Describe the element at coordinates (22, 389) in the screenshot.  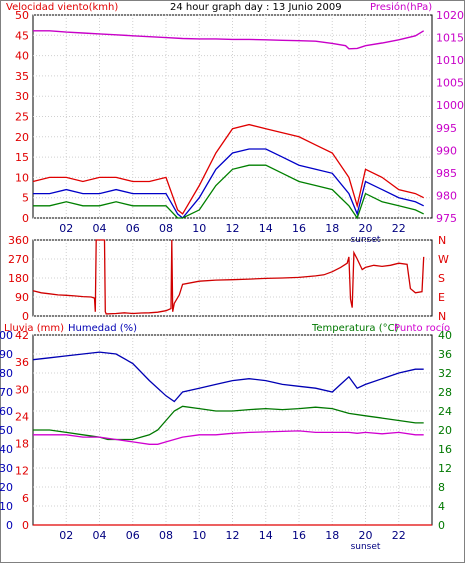
I see `rain-ytick-30: 30` at that location.